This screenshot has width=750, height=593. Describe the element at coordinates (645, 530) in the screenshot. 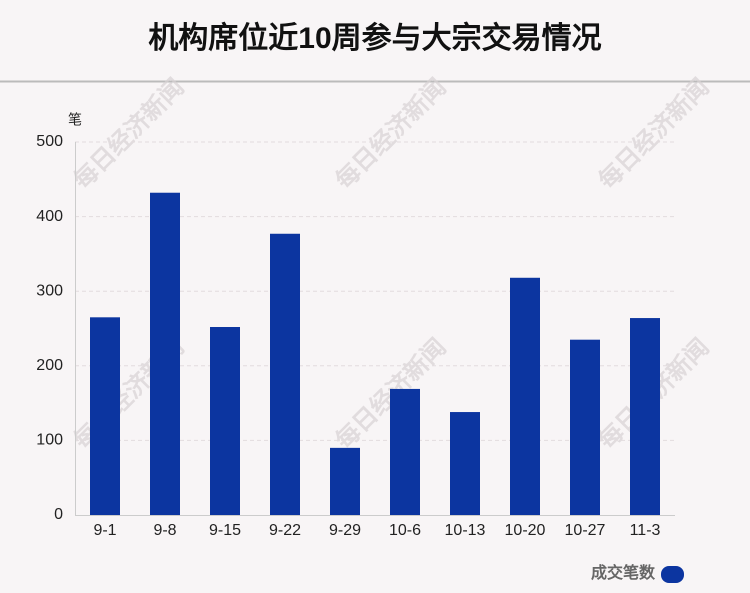

I see `x-tick-label: 11-3` at that location.